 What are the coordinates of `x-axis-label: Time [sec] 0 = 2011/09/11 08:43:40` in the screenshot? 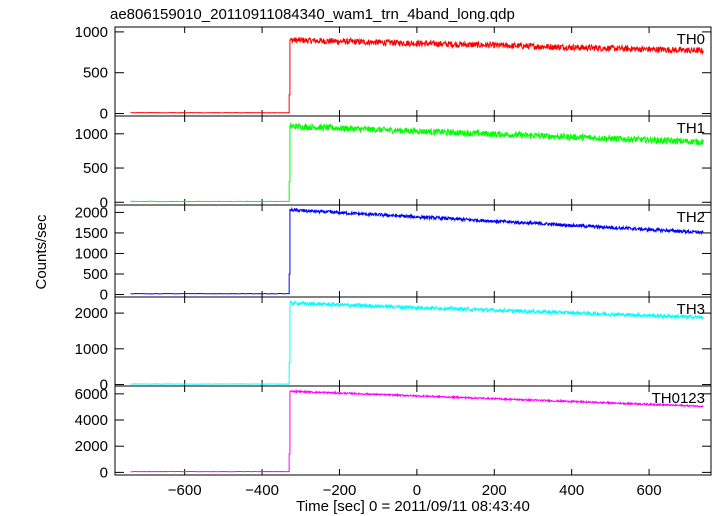 It's located at (413, 506).